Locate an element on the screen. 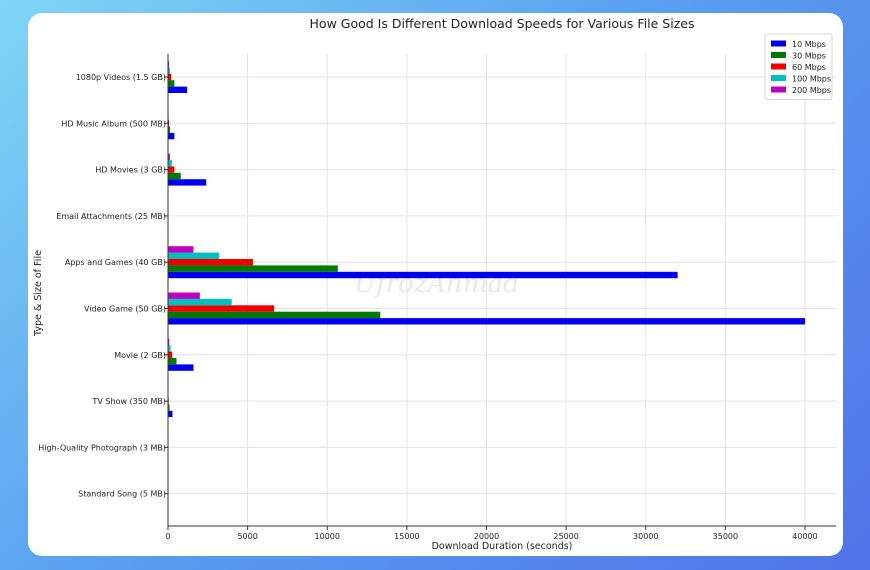 This screenshot has height=570, width=870. x-tick-label: 20000 is located at coordinates (486, 536).